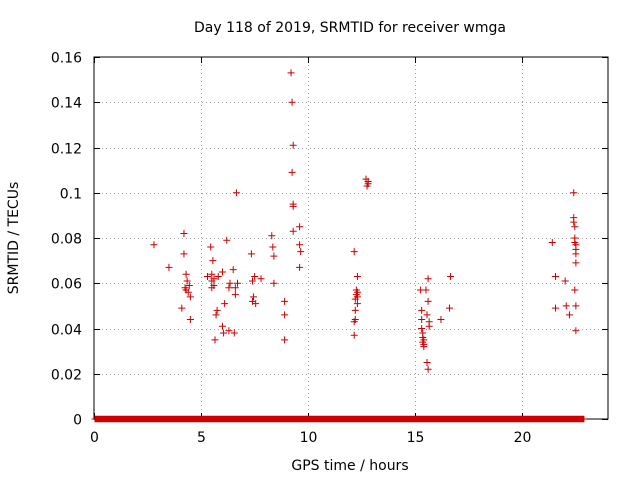 The height and width of the screenshot is (480, 640). I want to click on x-tick-label: 5, so click(201, 438).